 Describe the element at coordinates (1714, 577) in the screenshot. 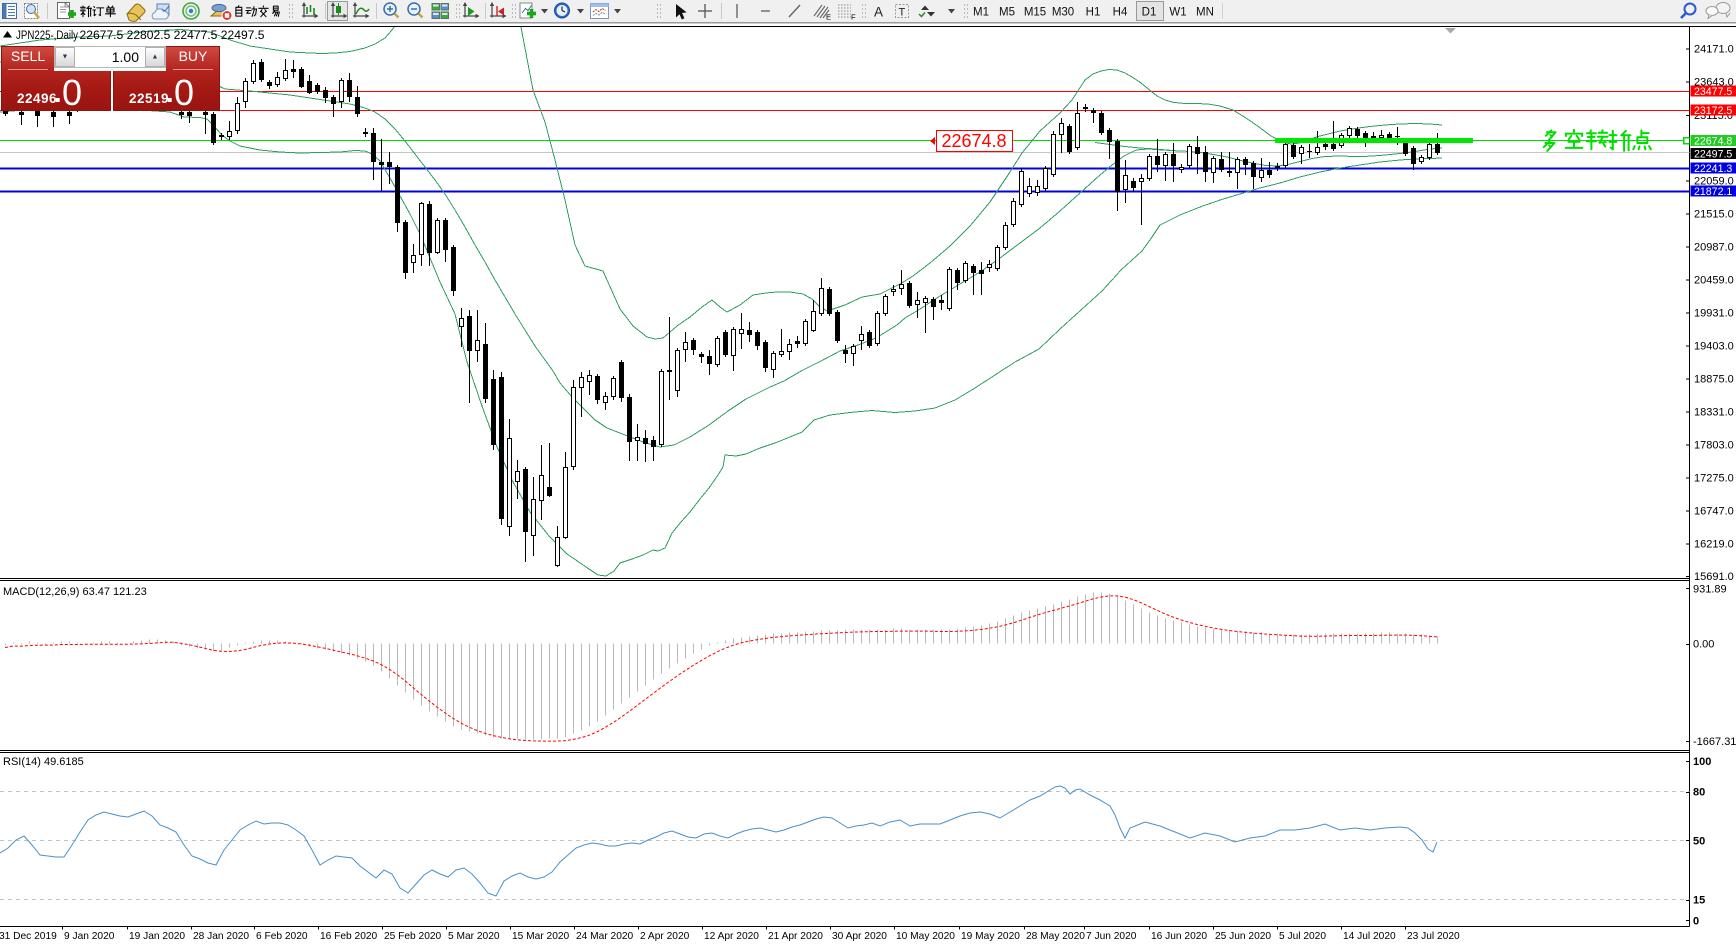

I see `svg-text: 15691.0` at that location.